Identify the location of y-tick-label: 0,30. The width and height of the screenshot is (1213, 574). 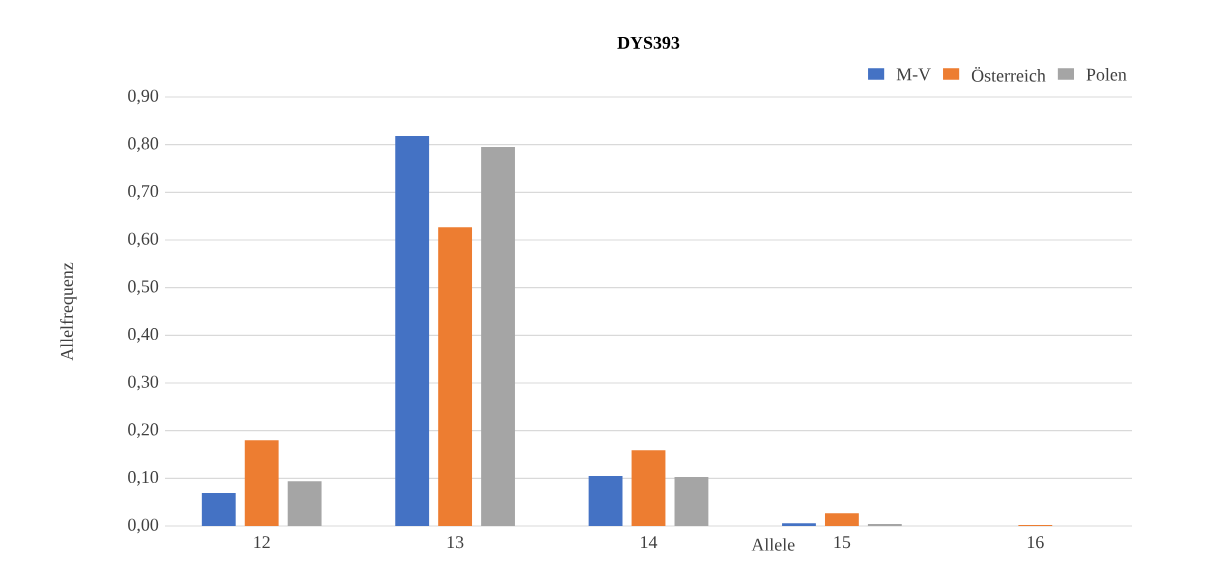
(143, 383).